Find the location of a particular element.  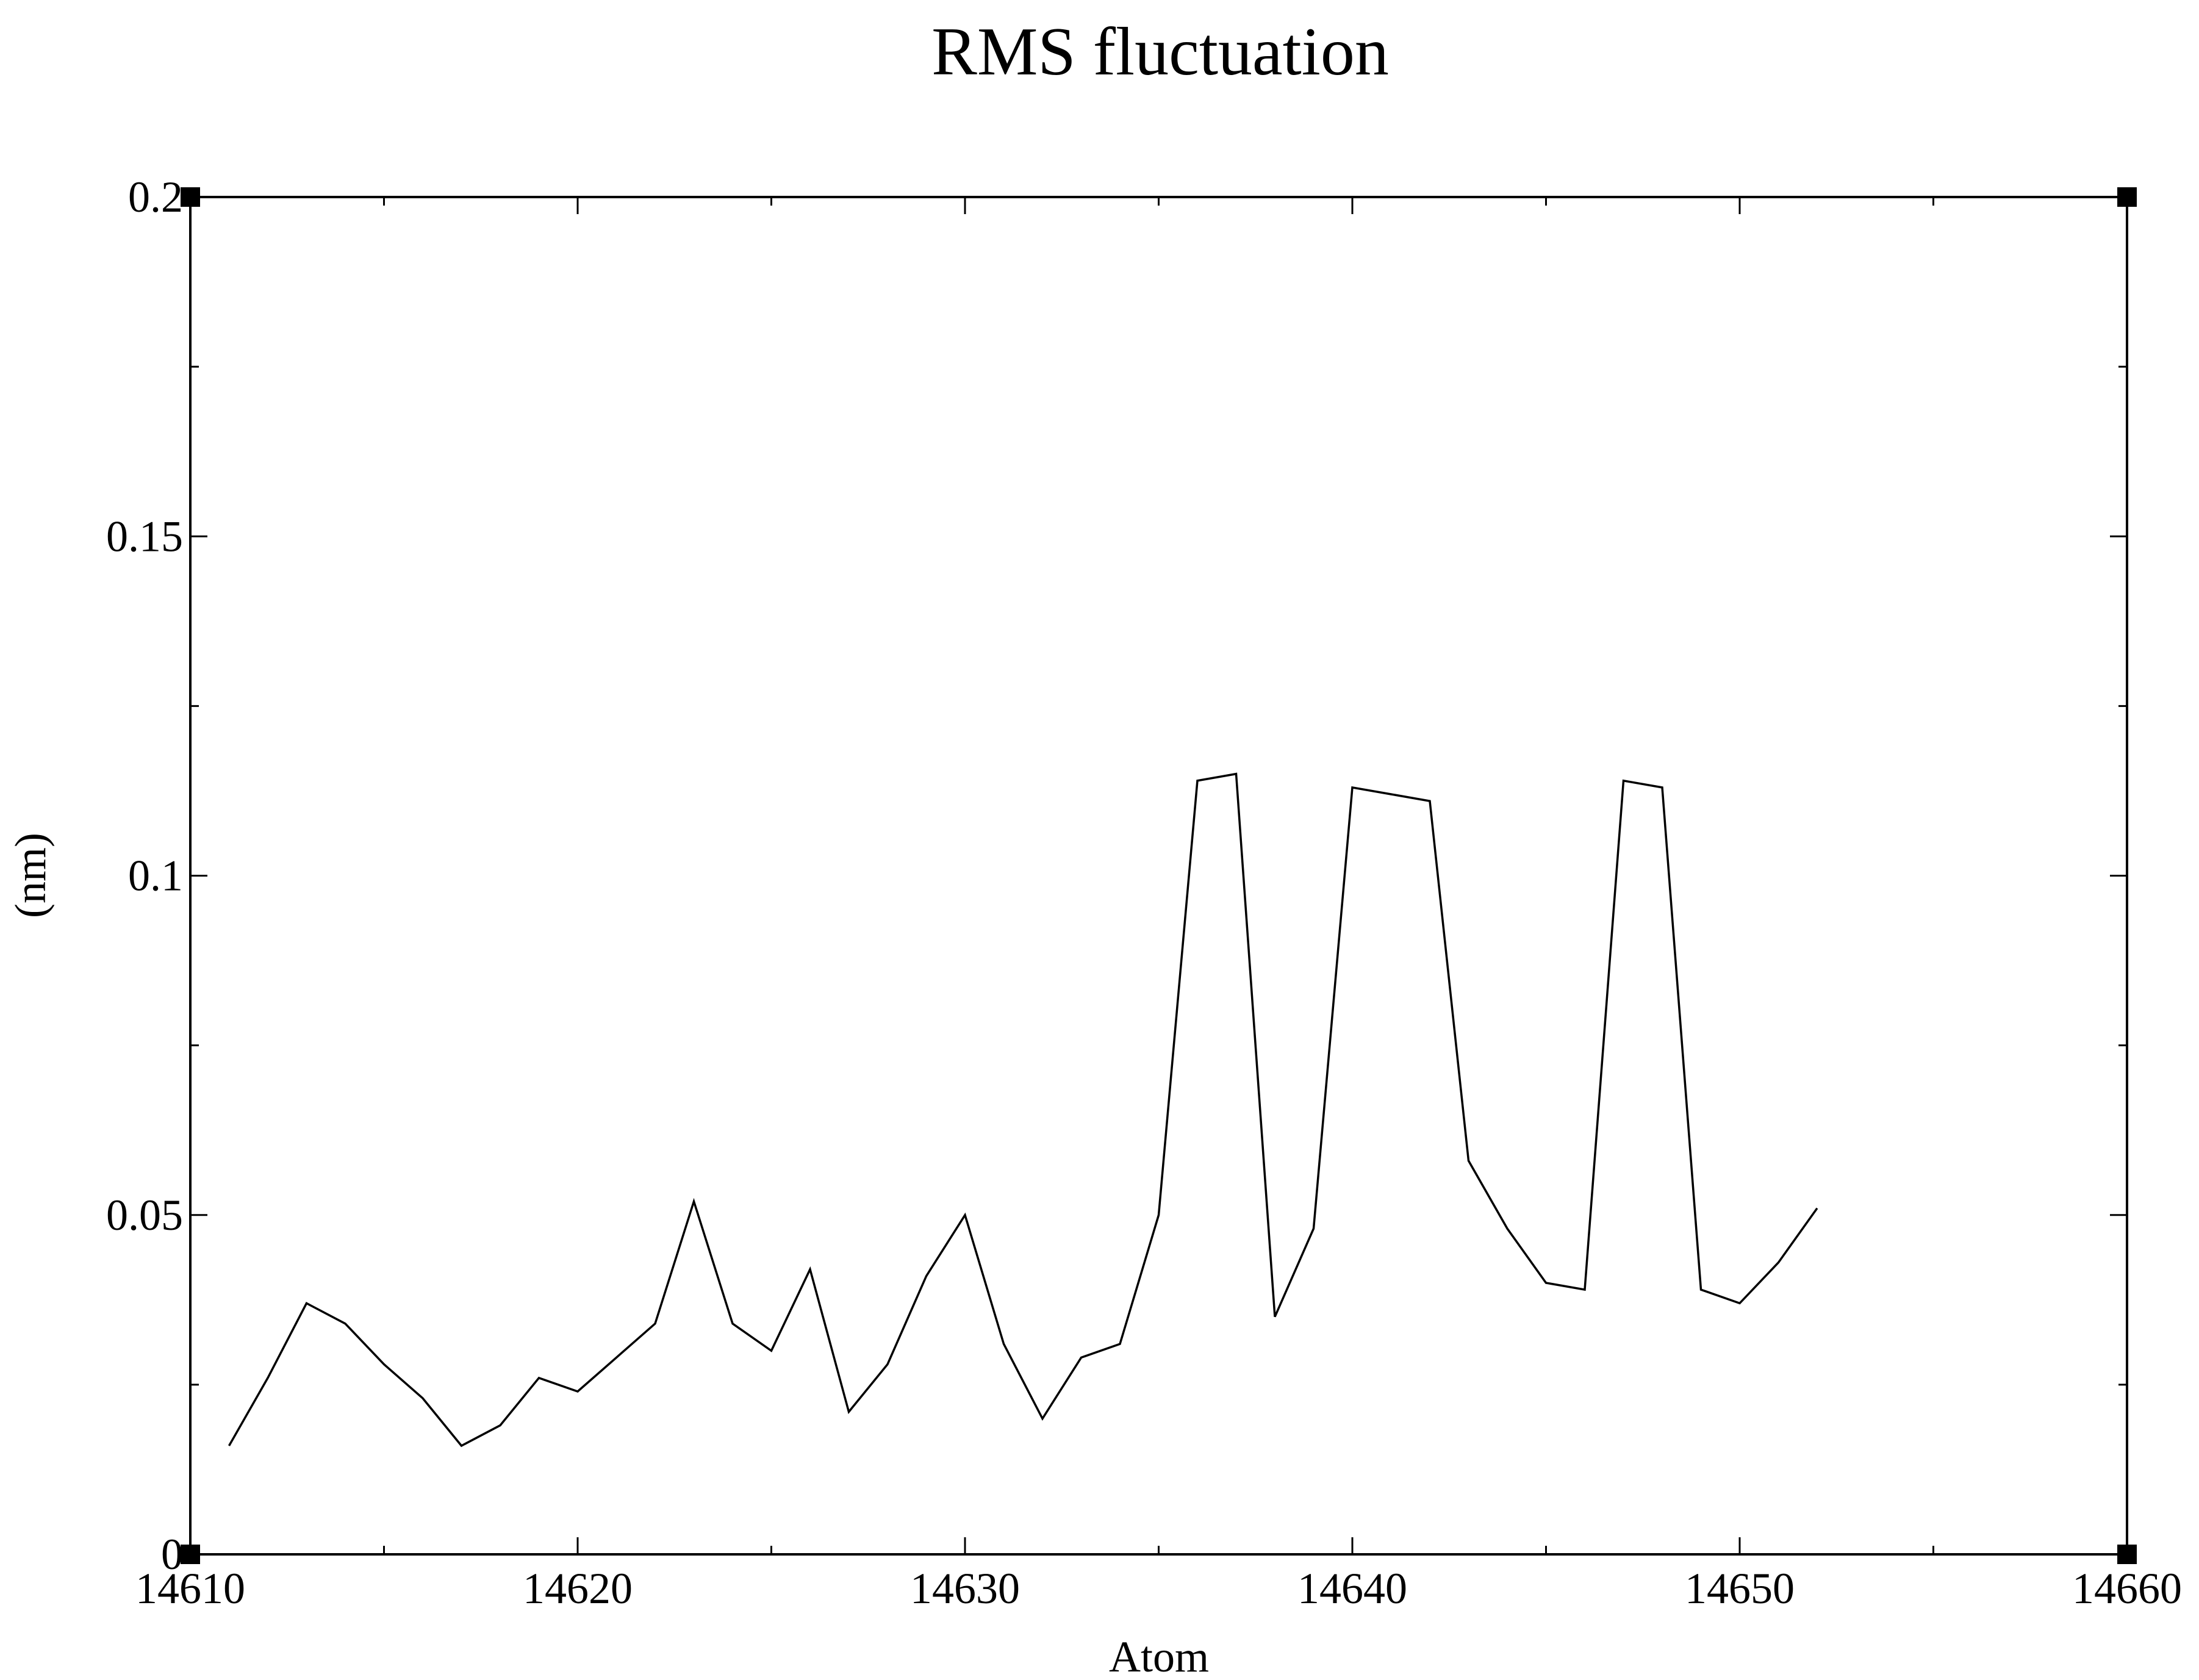

y-tick-label: 0.2 is located at coordinates (155, 197).